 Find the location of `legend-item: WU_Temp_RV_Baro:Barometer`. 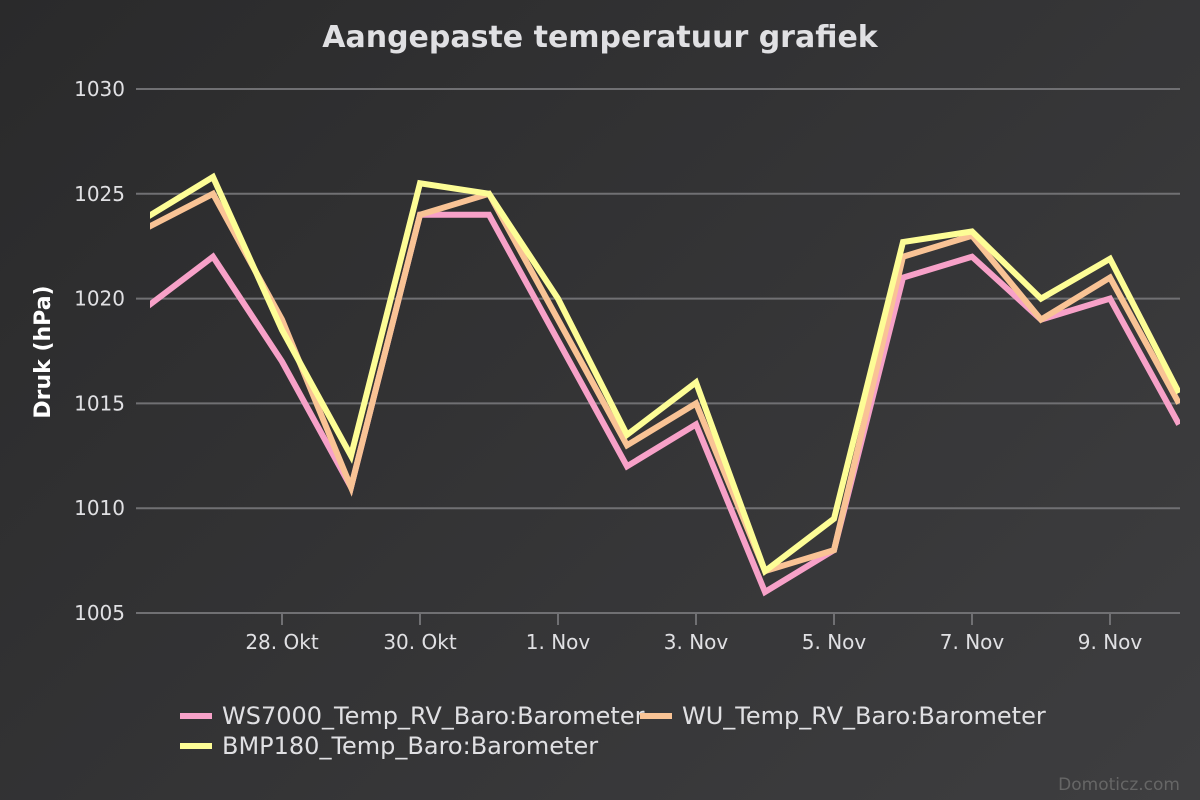

legend-item: WU_Temp_RV_Baro:Barometer is located at coordinates (843, 716).